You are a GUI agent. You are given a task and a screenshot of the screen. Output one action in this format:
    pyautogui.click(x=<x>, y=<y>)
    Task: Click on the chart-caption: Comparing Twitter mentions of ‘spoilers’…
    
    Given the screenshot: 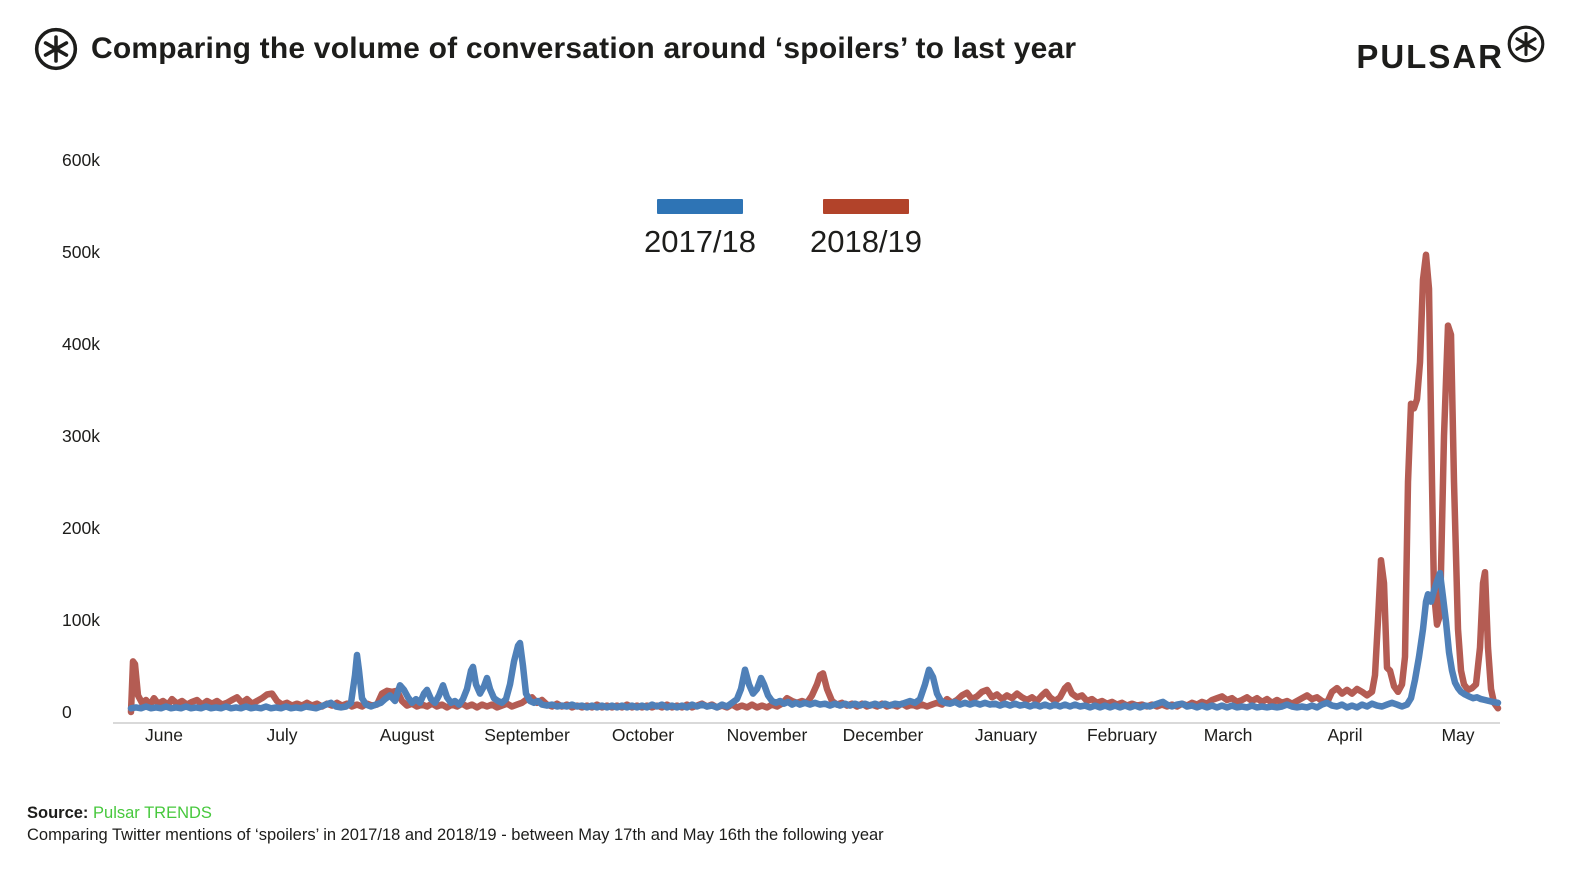 What is the action you would take?
    pyautogui.click(x=455, y=835)
    